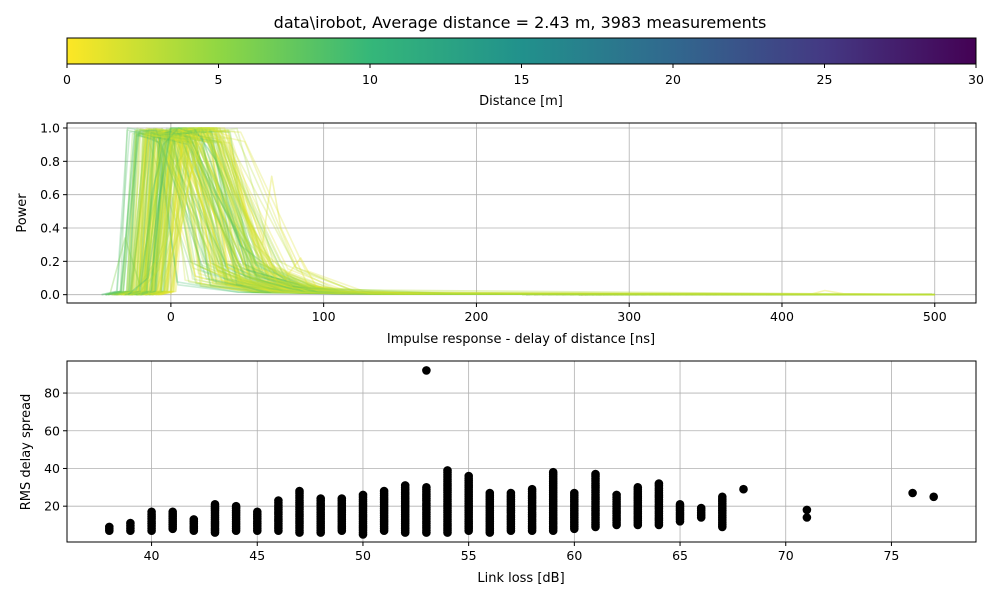 The image size is (1000, 600). I want to click on x-tick-label: 55, so click(469, 555).